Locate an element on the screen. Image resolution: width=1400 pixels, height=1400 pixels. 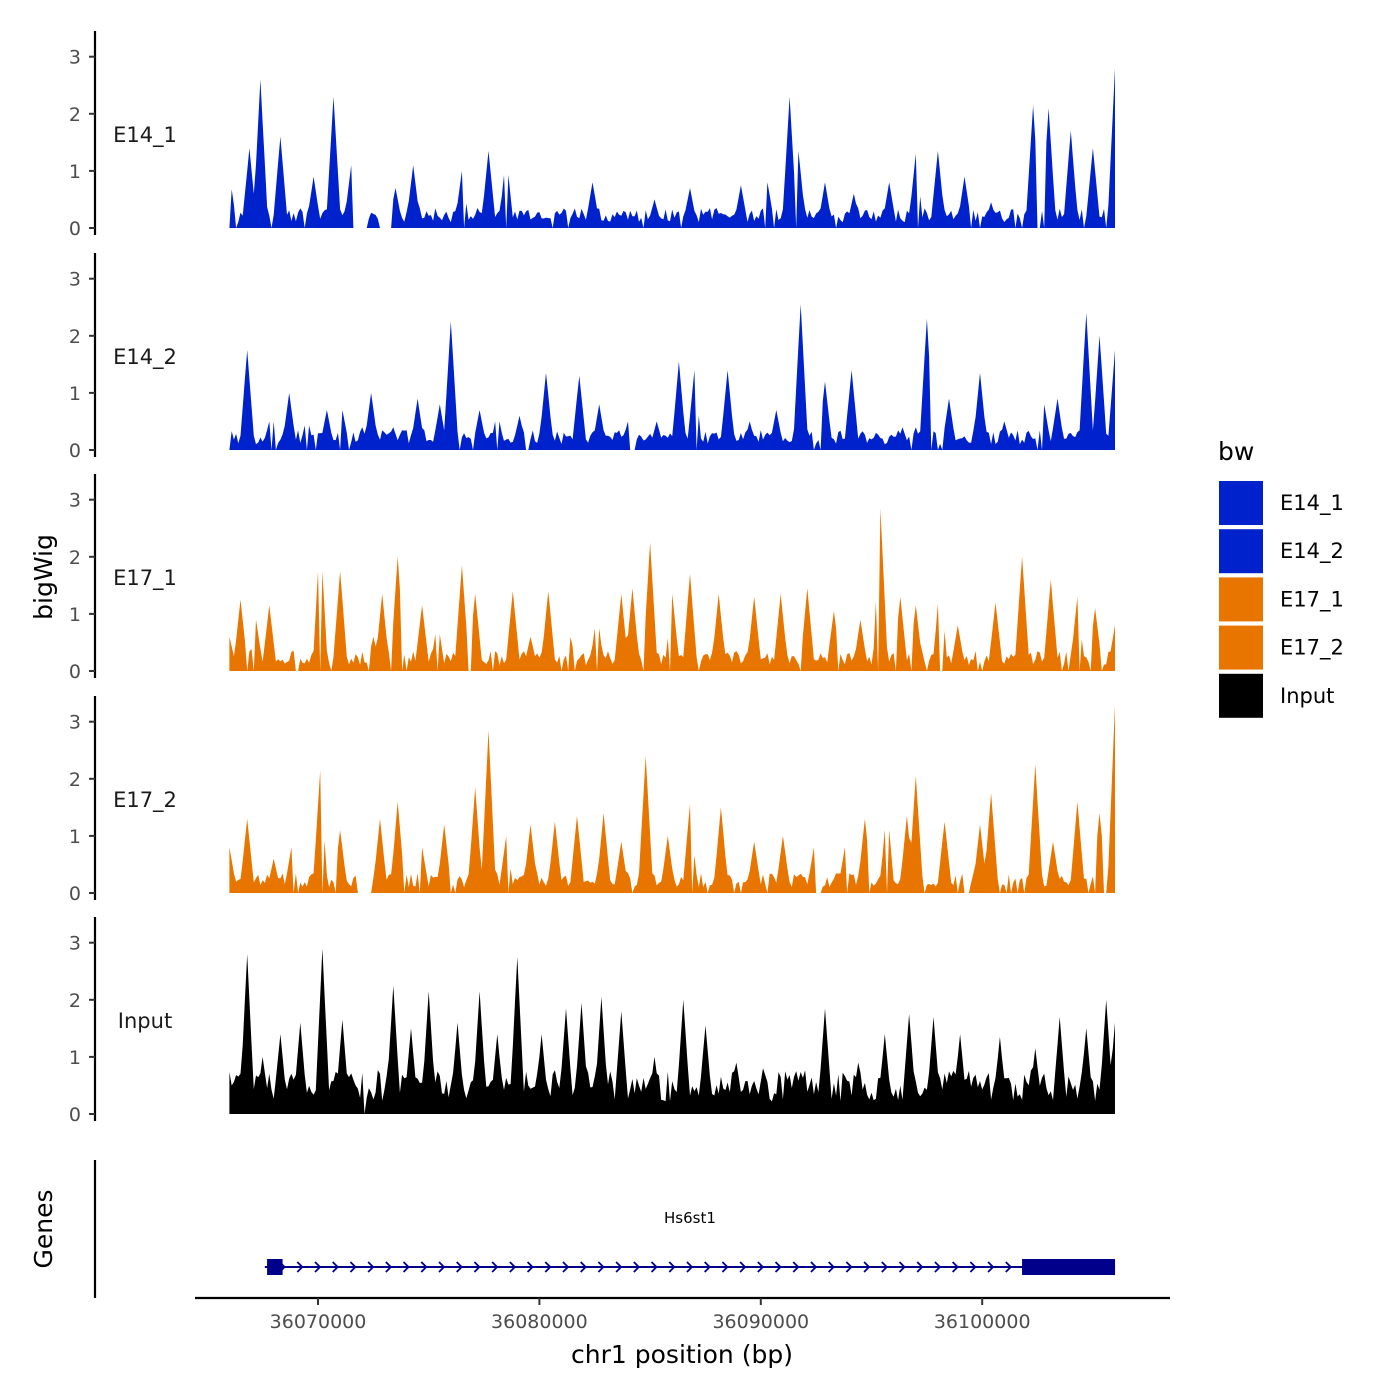
track-label-Input: Input is located at coordinates (145, 1021).